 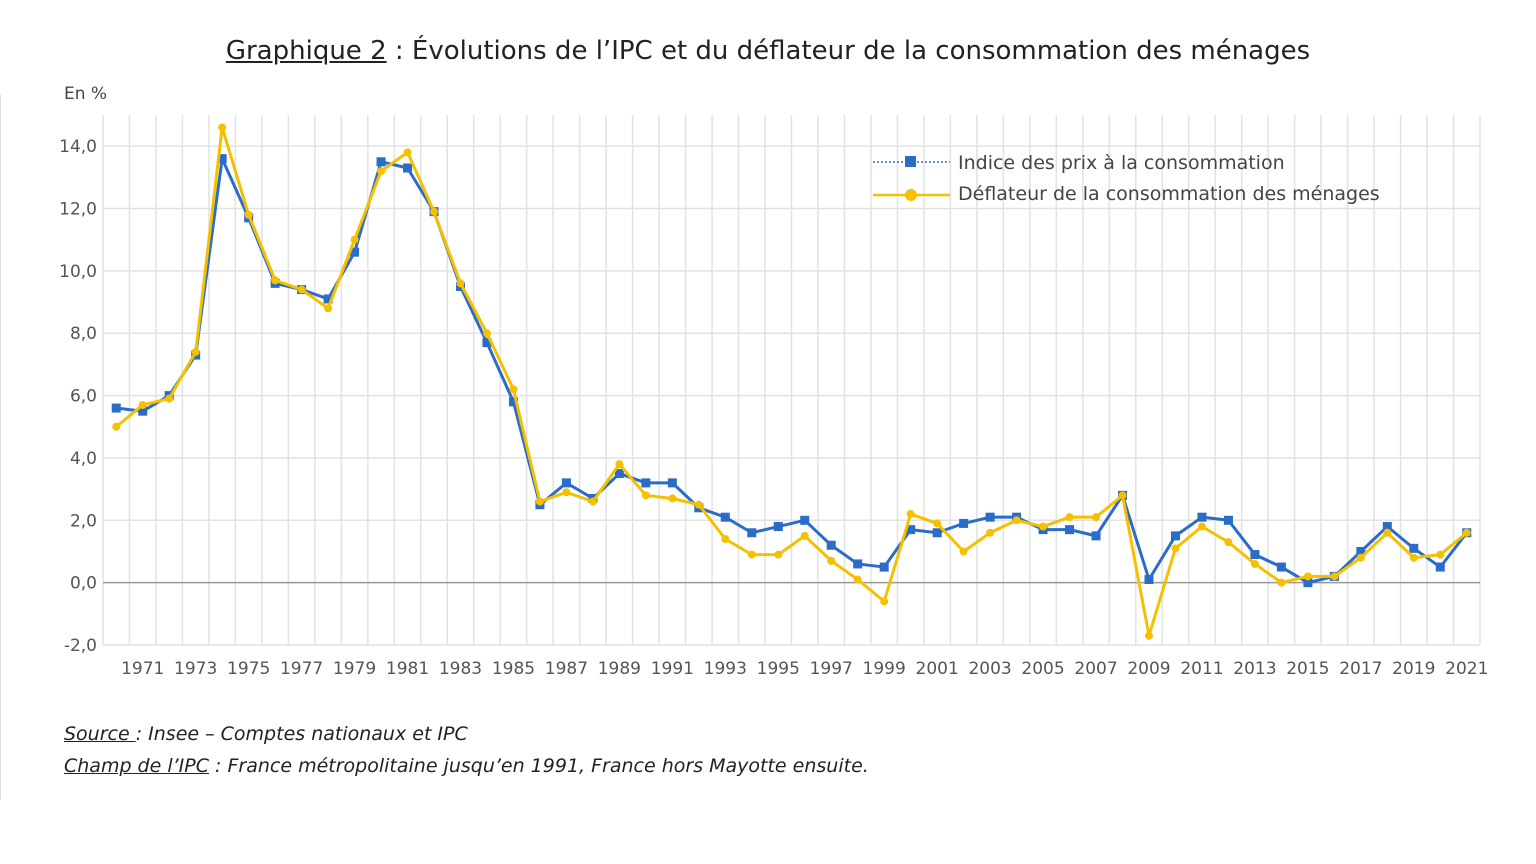 I want to click on chart-title-label: Graphique 2, so click(x=306, y=51).